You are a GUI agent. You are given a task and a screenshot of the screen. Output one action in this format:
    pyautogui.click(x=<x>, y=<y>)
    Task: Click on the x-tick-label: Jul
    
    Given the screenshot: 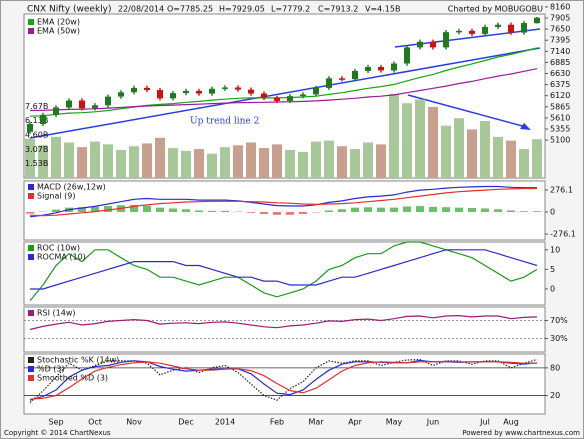 What is the action you would take?
    pyautogui.click(x=484, y=422)
    